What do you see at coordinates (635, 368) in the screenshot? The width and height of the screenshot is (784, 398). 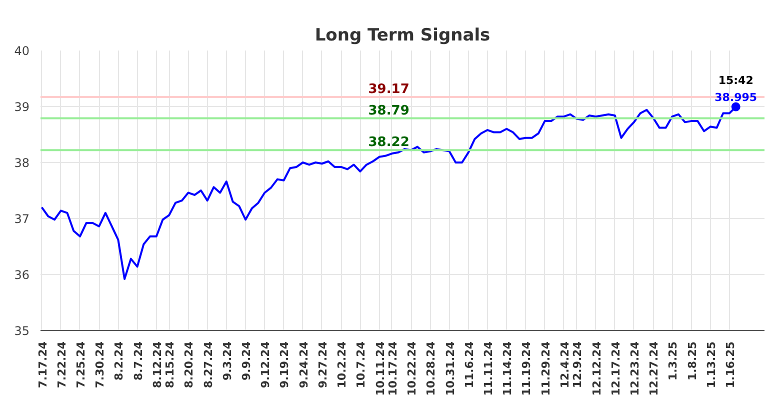 I see `x-tick-label: 12.23.24` at bounding box center [635, 368].